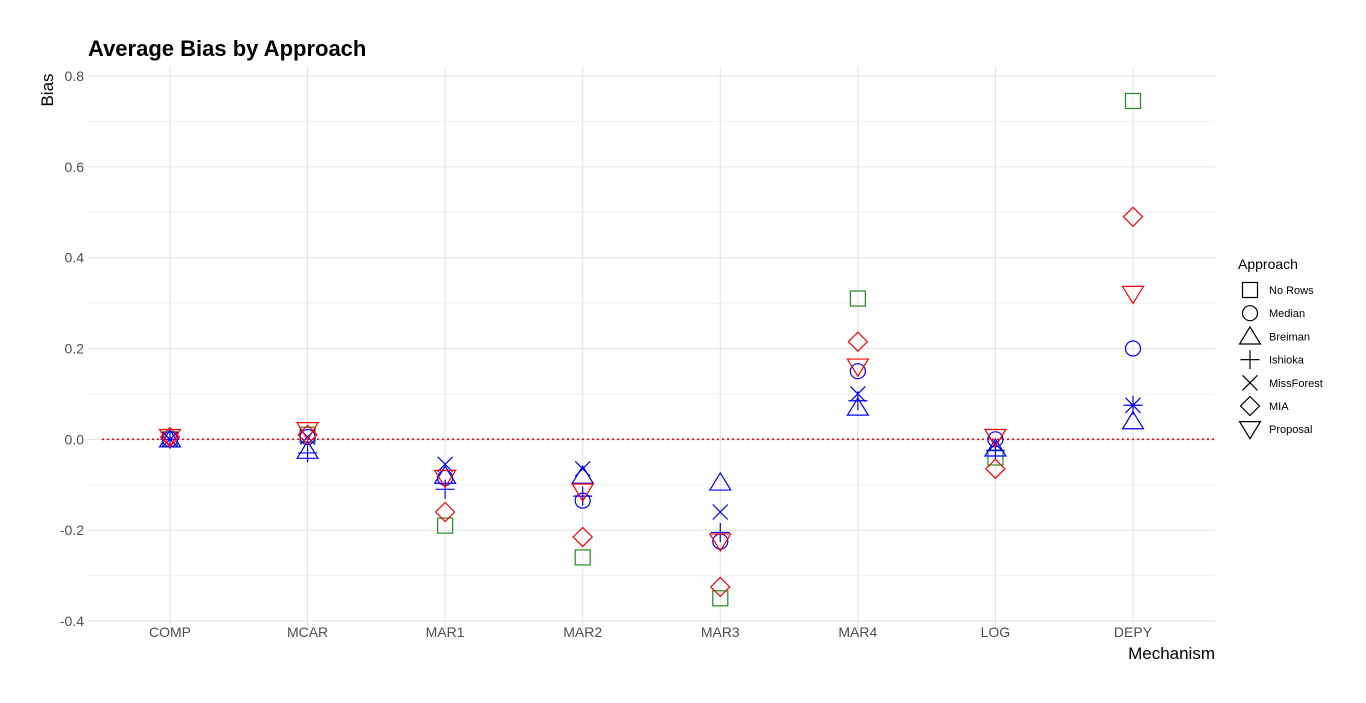 This screenshot has height=703, width=1366. What do you see at coordinates (75, 258) in the screenshot?
I see `y-tick-label: 0.4` at bounding box center [75, 258].